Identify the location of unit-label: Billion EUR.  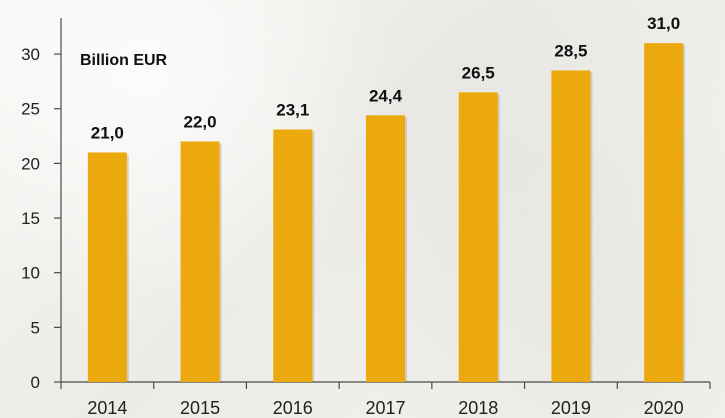
(124, 60).